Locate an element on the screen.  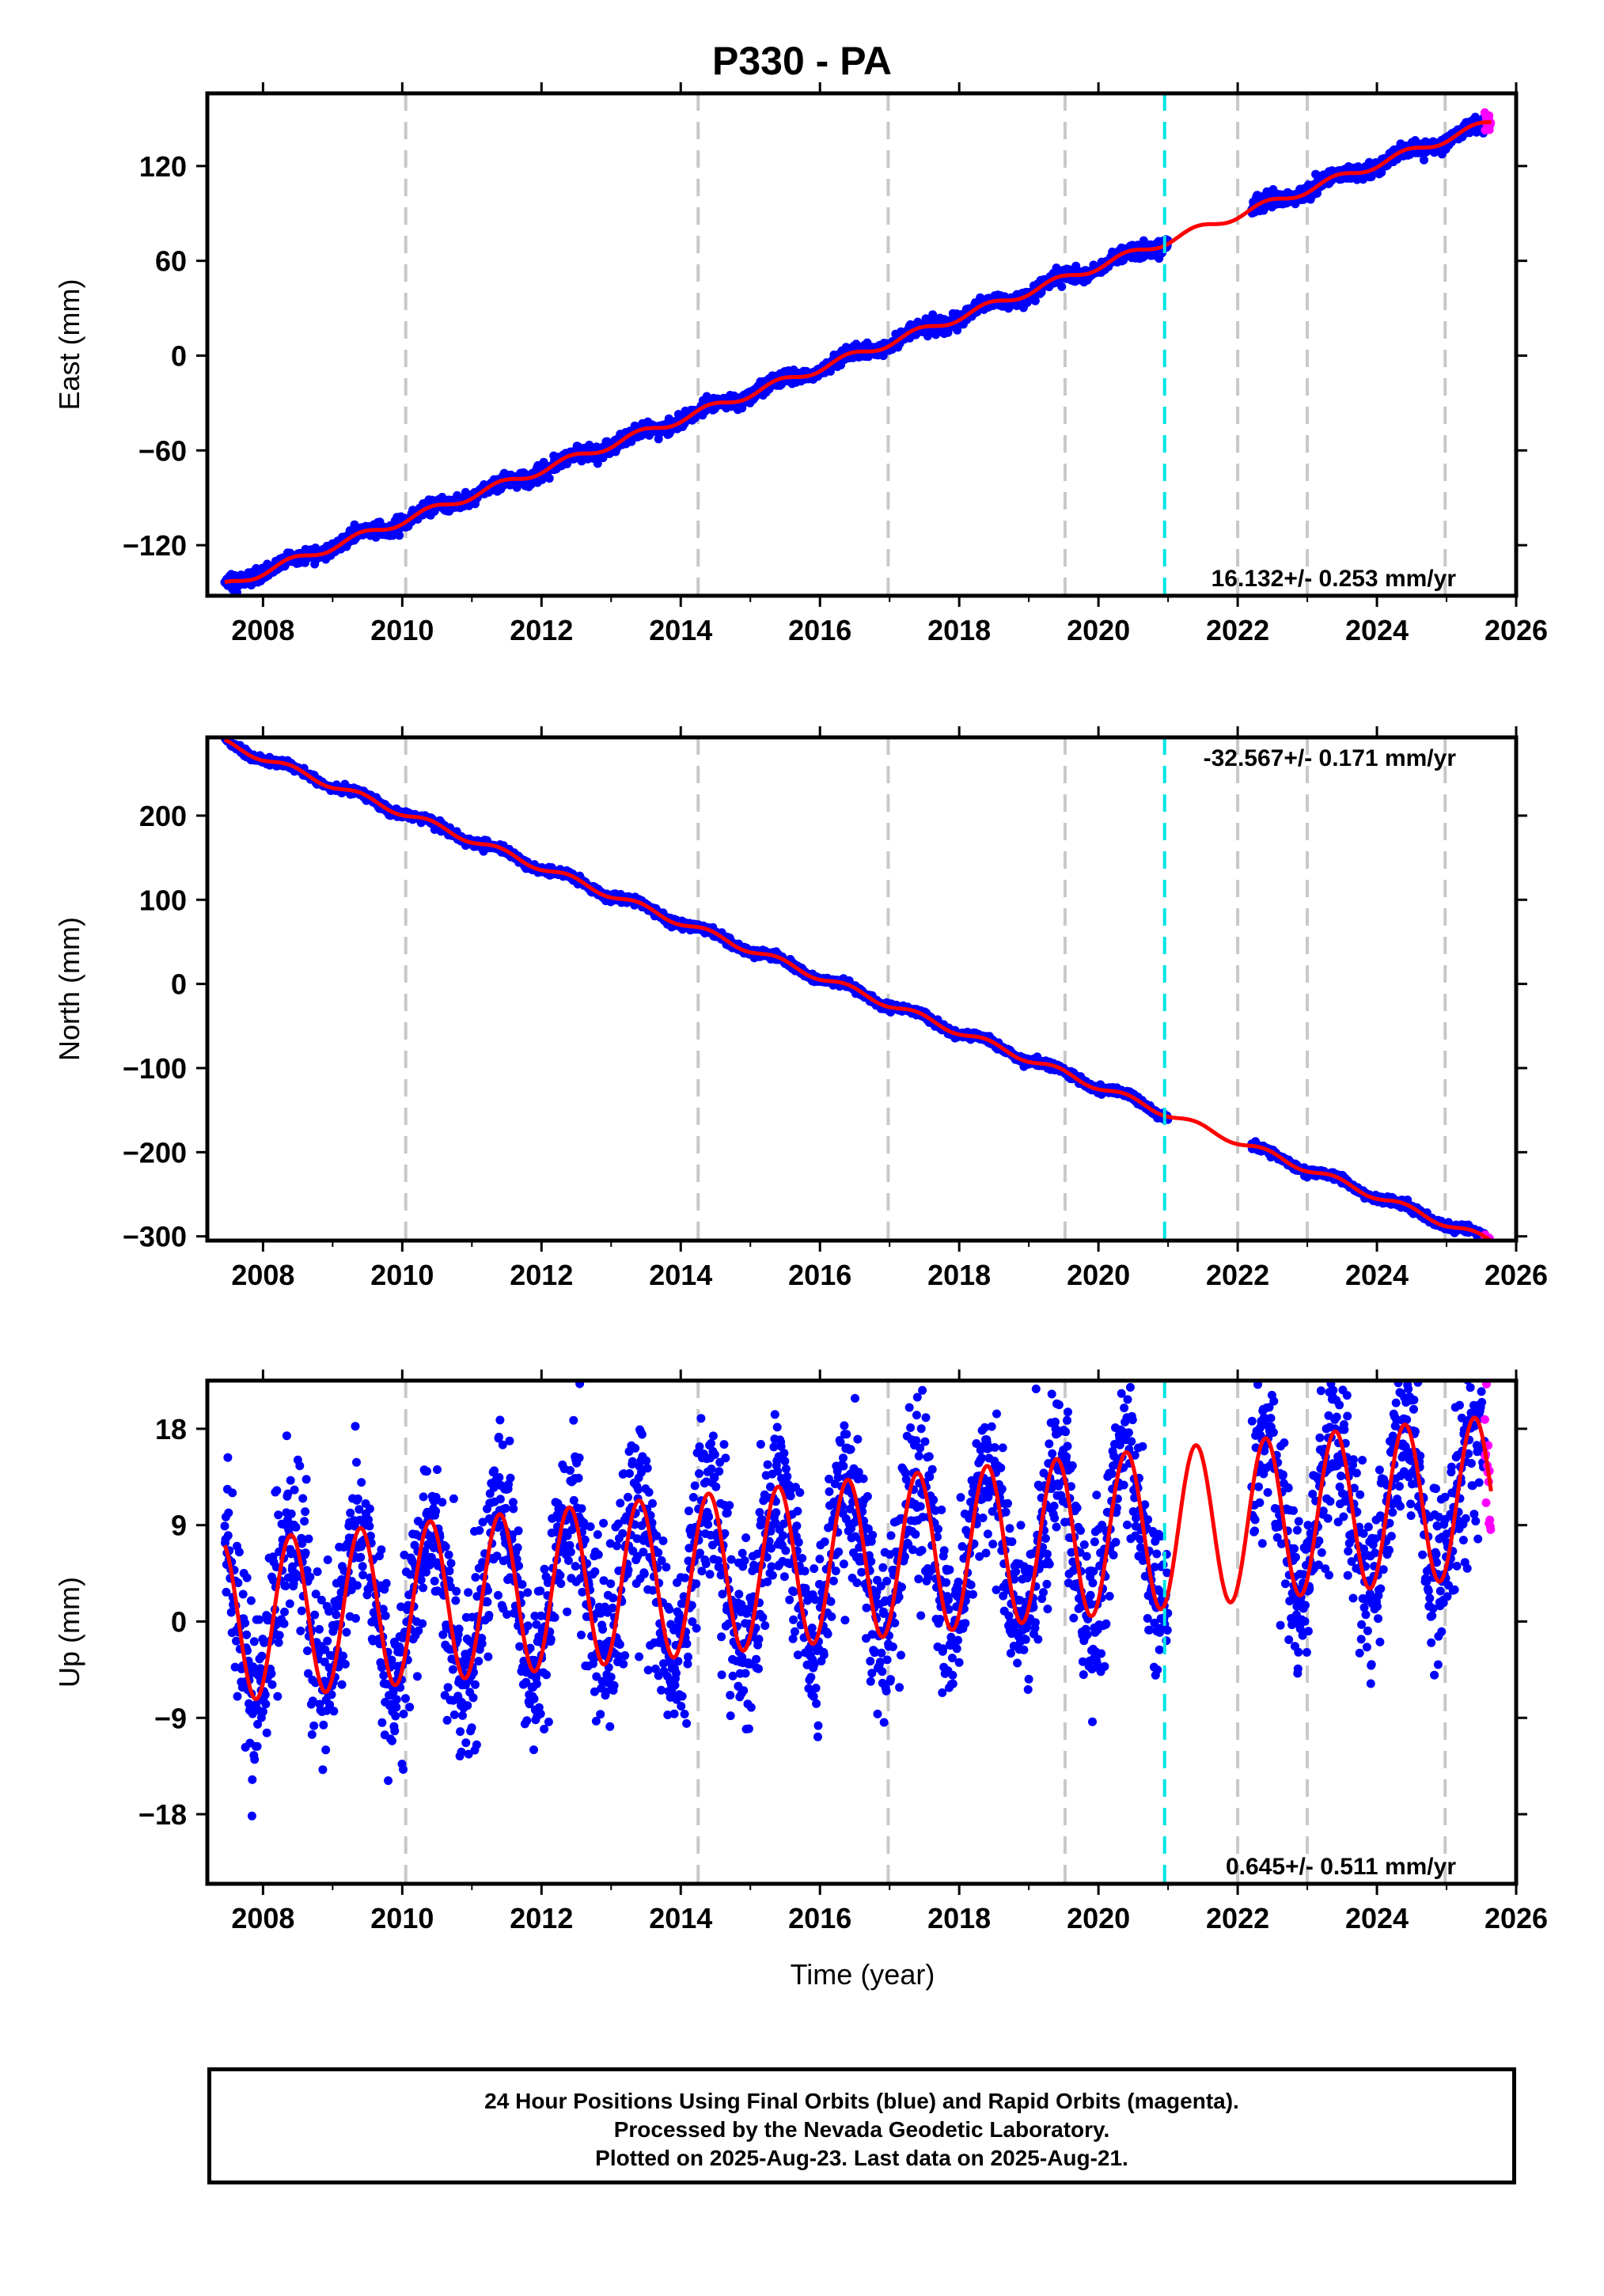
east-y-tick-label: −120 is located at coordinates (155, 545).